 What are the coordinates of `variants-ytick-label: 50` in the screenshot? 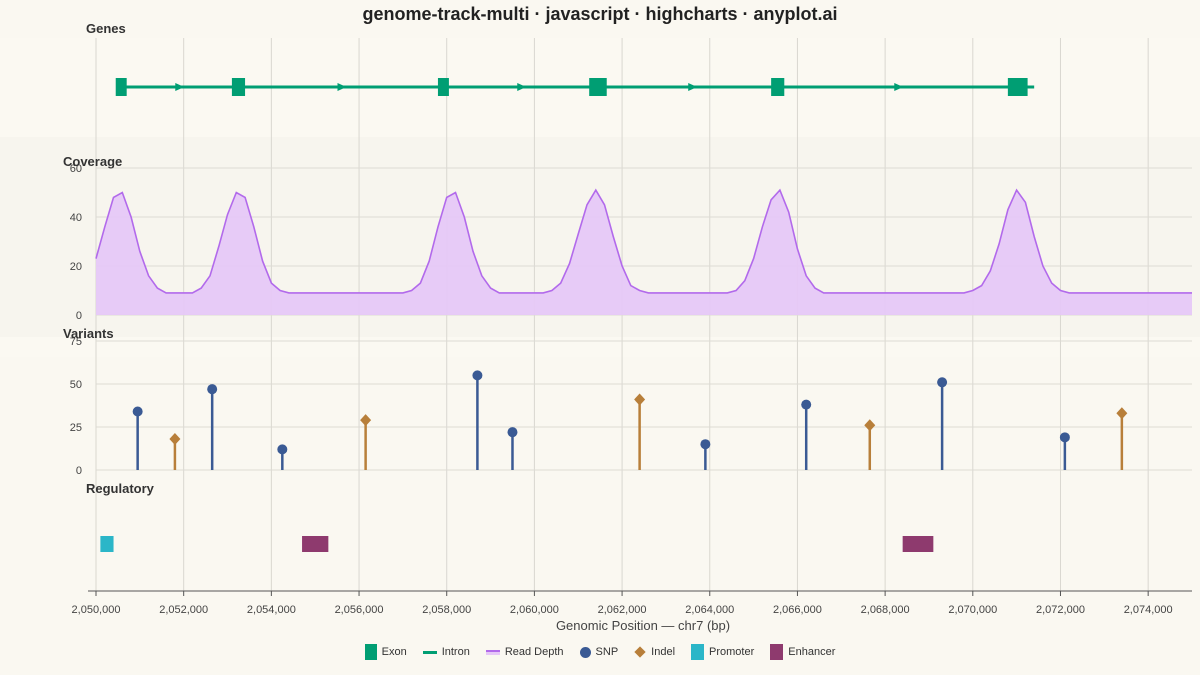 It's located at (76, 385).